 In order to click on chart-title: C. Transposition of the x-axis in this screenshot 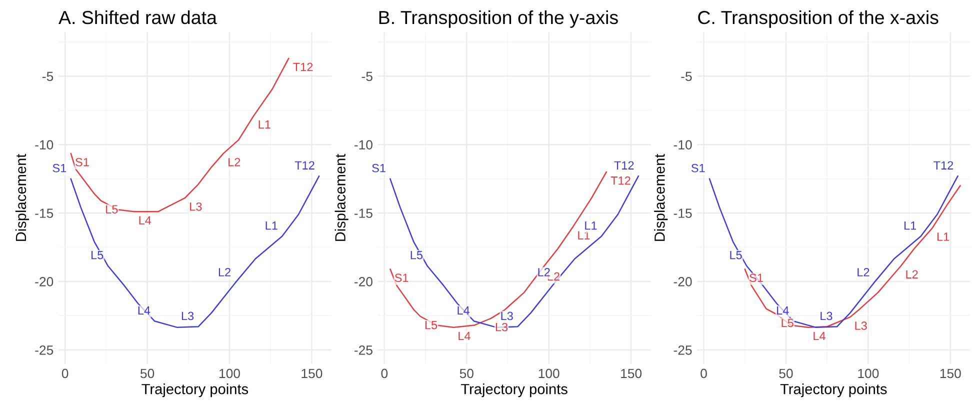, I will do `click(818, 19)`.